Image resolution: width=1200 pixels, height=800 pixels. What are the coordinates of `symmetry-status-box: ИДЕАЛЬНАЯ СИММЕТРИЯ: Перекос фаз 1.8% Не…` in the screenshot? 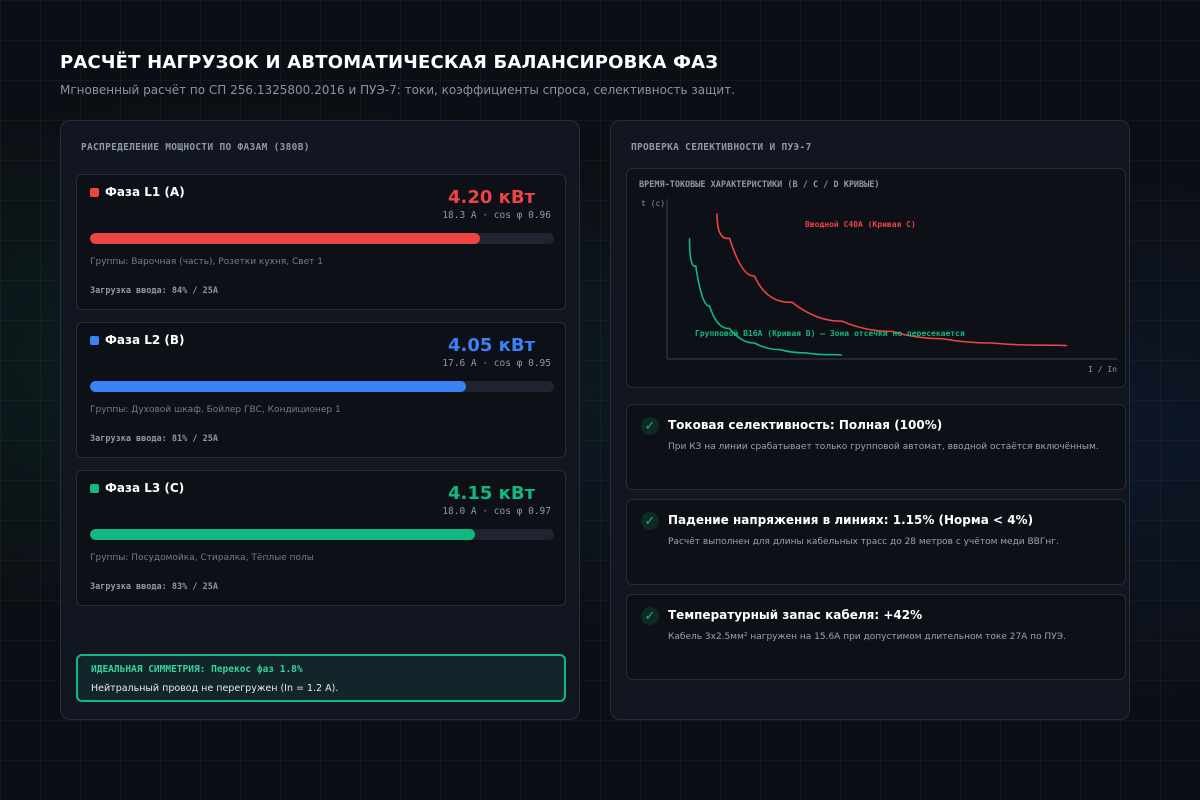 It's located at (321, 678).